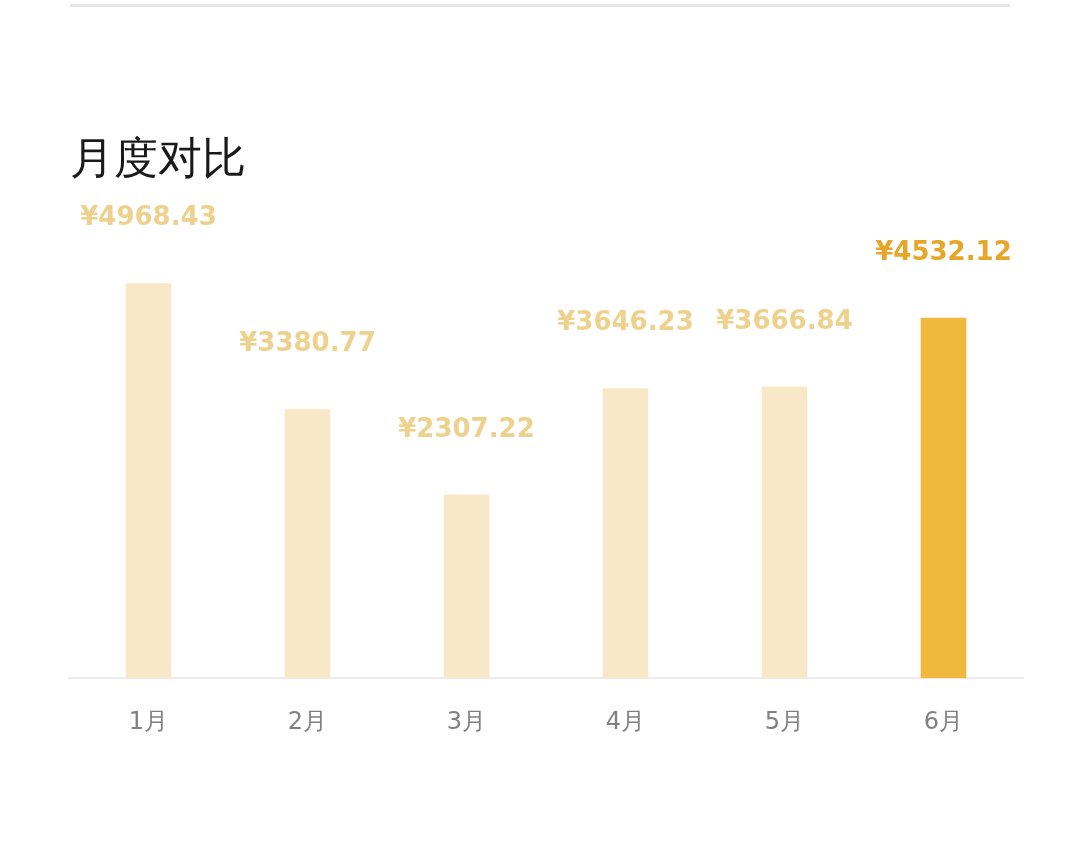 Image resolution: width=1080 pixels, height=865 pixels. What do you see at coordinates (158, 157) in the screenshot?
I see `chart-title: 月度对比` at bounding box center [158, 157].